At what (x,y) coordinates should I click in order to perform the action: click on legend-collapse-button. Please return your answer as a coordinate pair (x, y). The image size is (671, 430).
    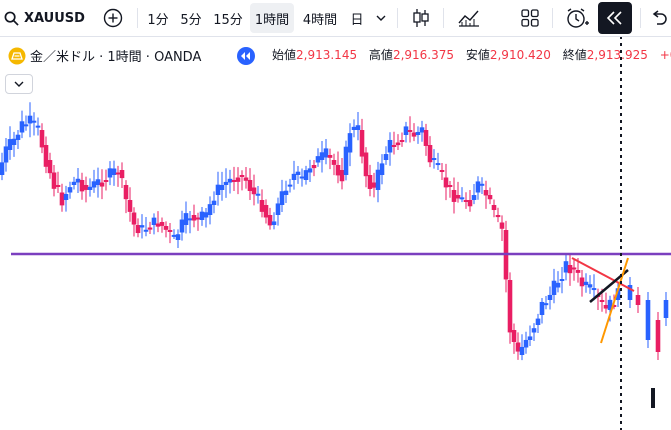
    Looking at the image, I should click on (19, 84).